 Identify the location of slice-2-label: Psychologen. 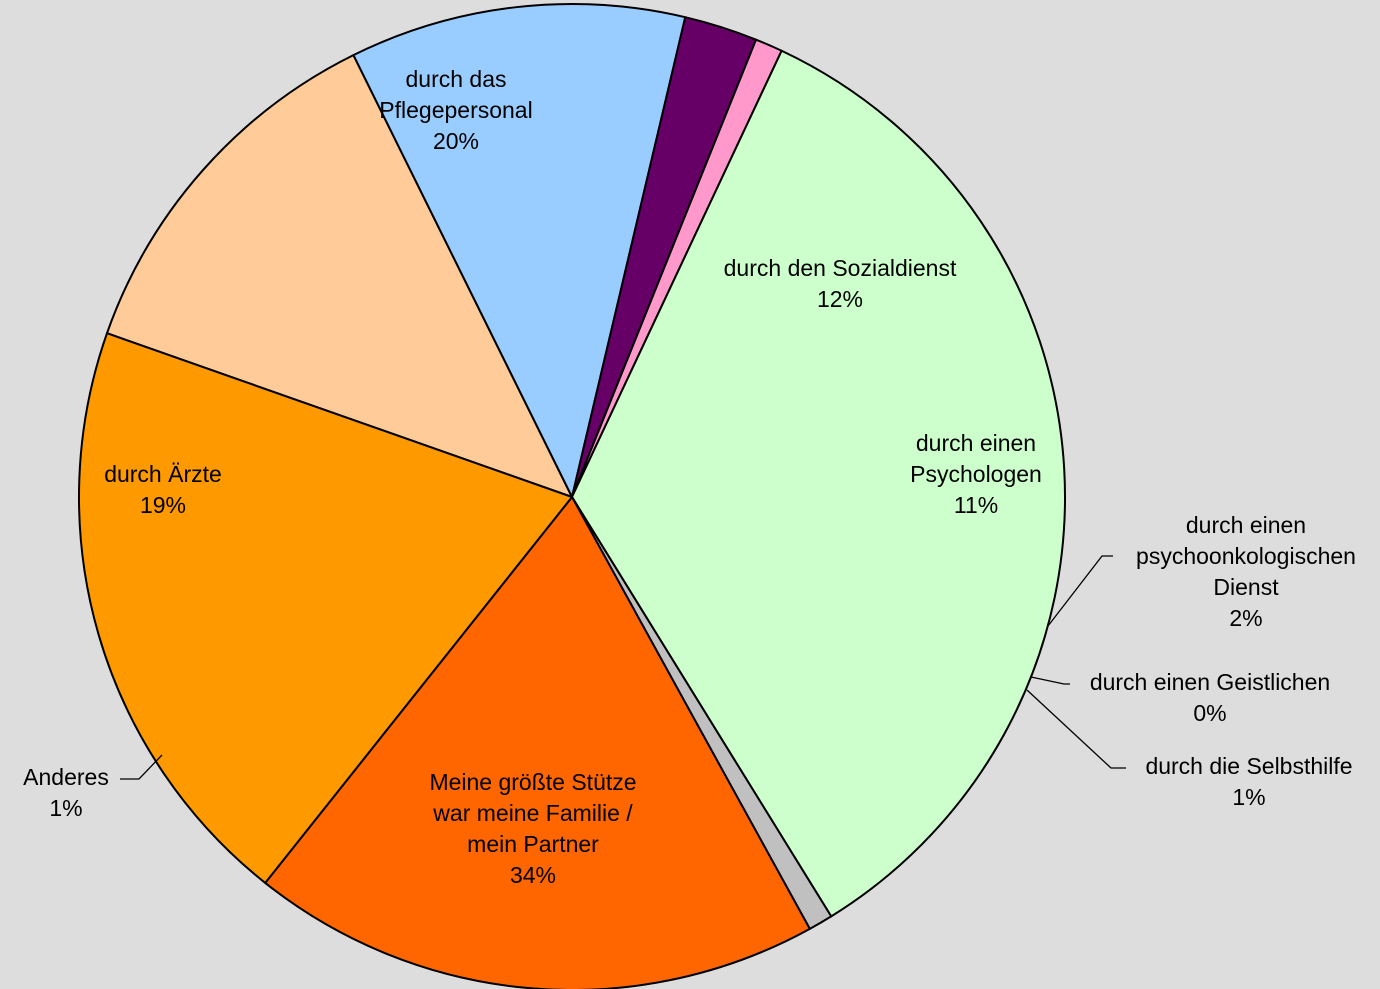
(976, 474).